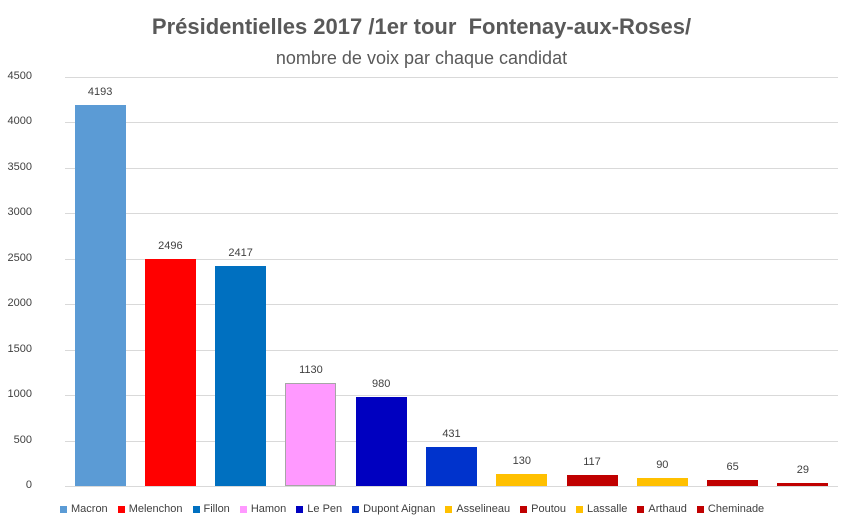 The height and width of the screenshot is (528, 843). What do you see at coordinates (170, 246) in the screenshot?
I see `data-label: 2496` at bounding box center [170, 246].